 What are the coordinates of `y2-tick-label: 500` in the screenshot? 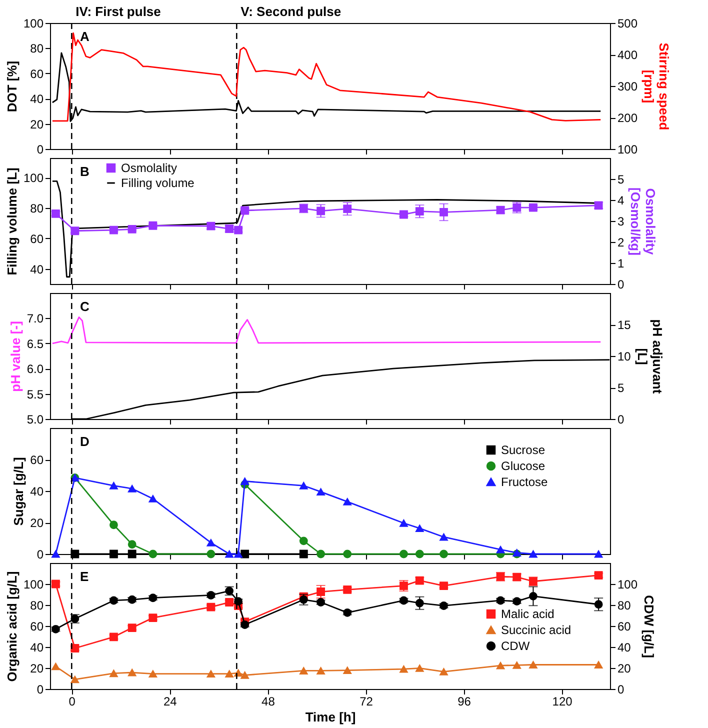 It's located at (628, 23).